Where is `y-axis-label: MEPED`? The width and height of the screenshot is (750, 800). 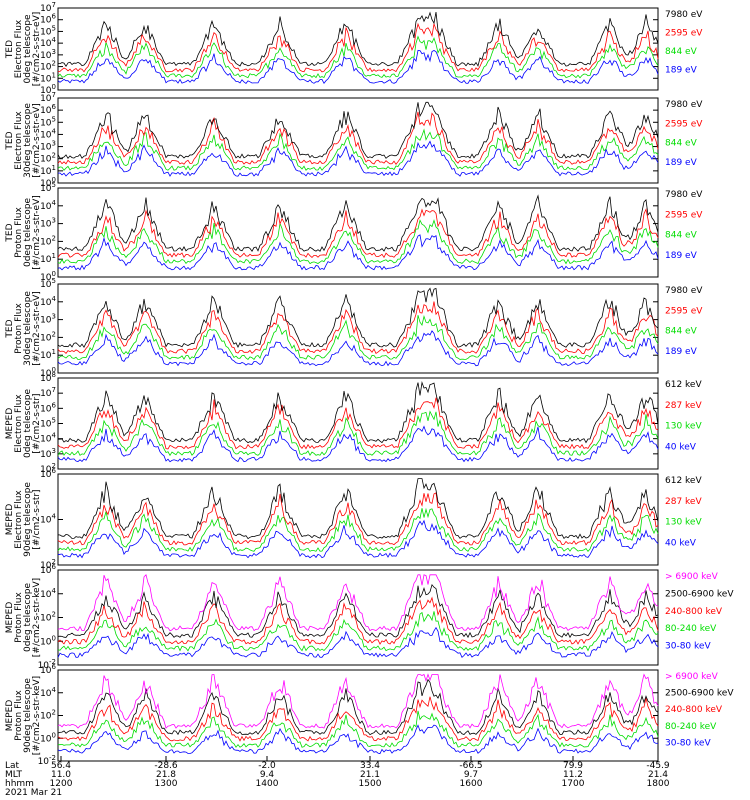
y-axis-label: MEPED is located at coordinates (10, 424).